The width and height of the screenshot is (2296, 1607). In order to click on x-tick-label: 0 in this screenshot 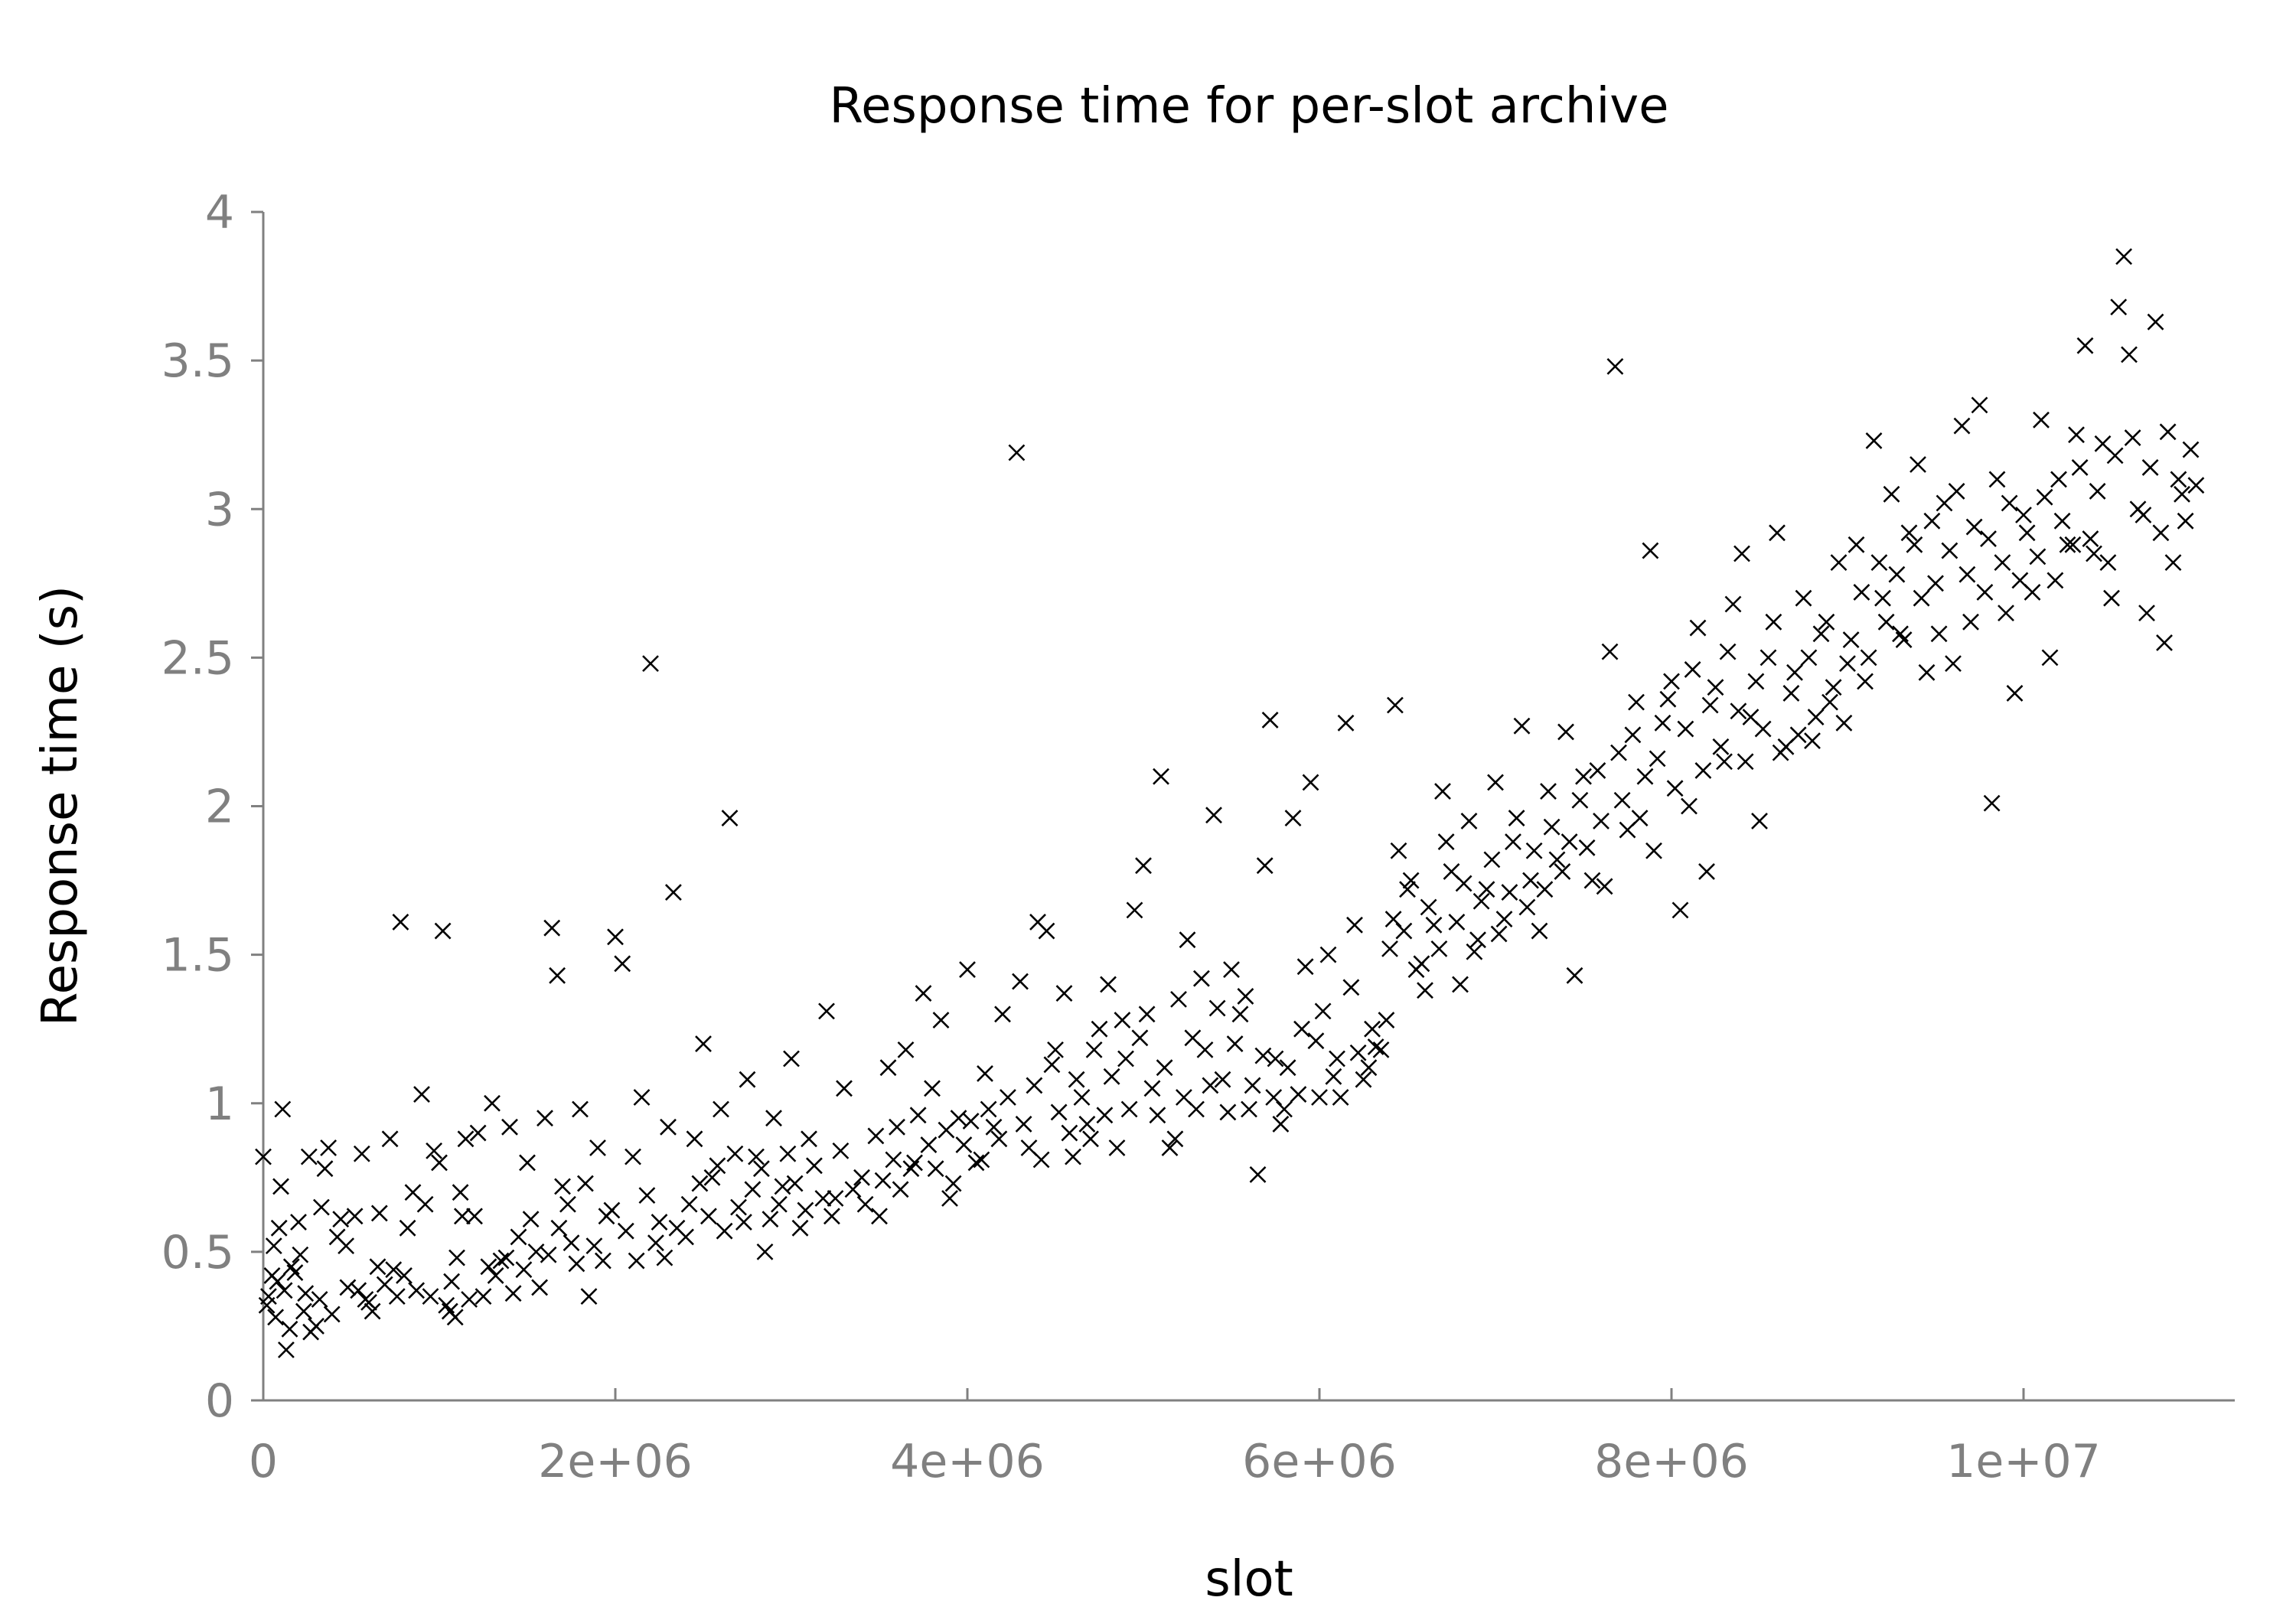, I will do `click(263, 1461)`.